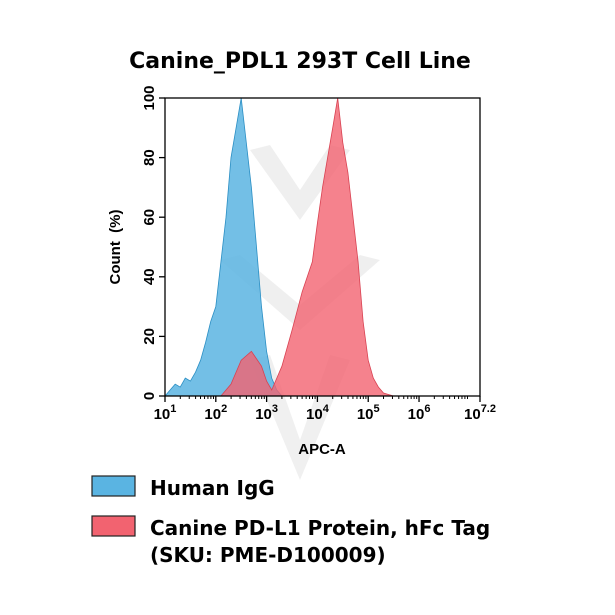 This screenshot has height=615, width=615. Describe the element at coordinates (149, 157) in the screenshot. I see `y-tick-label: 80` at that location.